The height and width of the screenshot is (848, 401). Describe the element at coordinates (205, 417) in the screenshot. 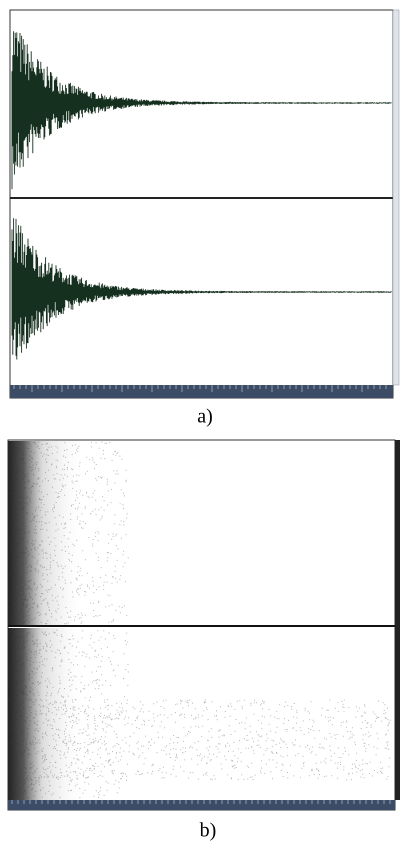

I see `panel-label: a)` at that location.